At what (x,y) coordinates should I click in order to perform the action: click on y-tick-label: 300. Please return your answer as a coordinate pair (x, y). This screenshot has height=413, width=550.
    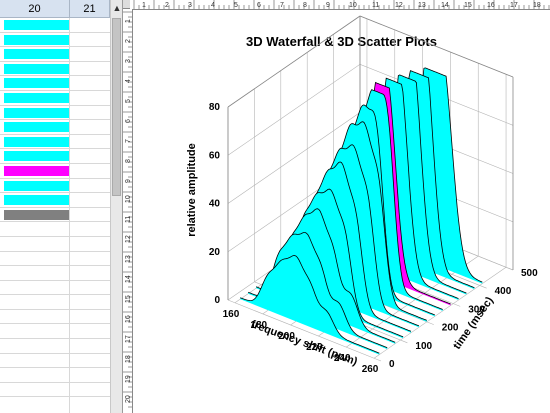
    Looking at the image, I should click on (476, 309).